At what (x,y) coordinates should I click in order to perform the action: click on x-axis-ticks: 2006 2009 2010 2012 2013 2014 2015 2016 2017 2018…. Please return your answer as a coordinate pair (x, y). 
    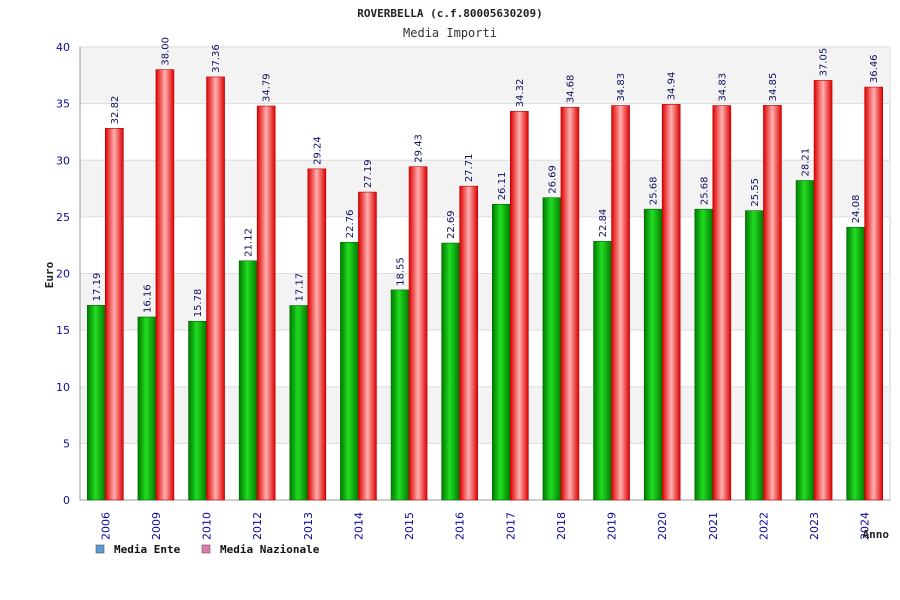
    Looking at the image, I should click on (485, 526).